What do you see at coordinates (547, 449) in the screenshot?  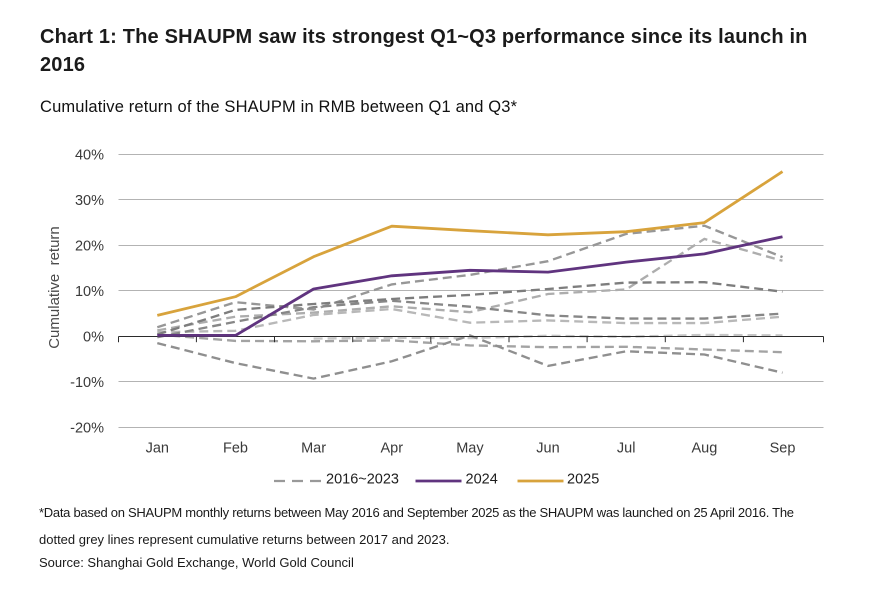 I see `svg-text: Jun` at bounding box center [547, 449].